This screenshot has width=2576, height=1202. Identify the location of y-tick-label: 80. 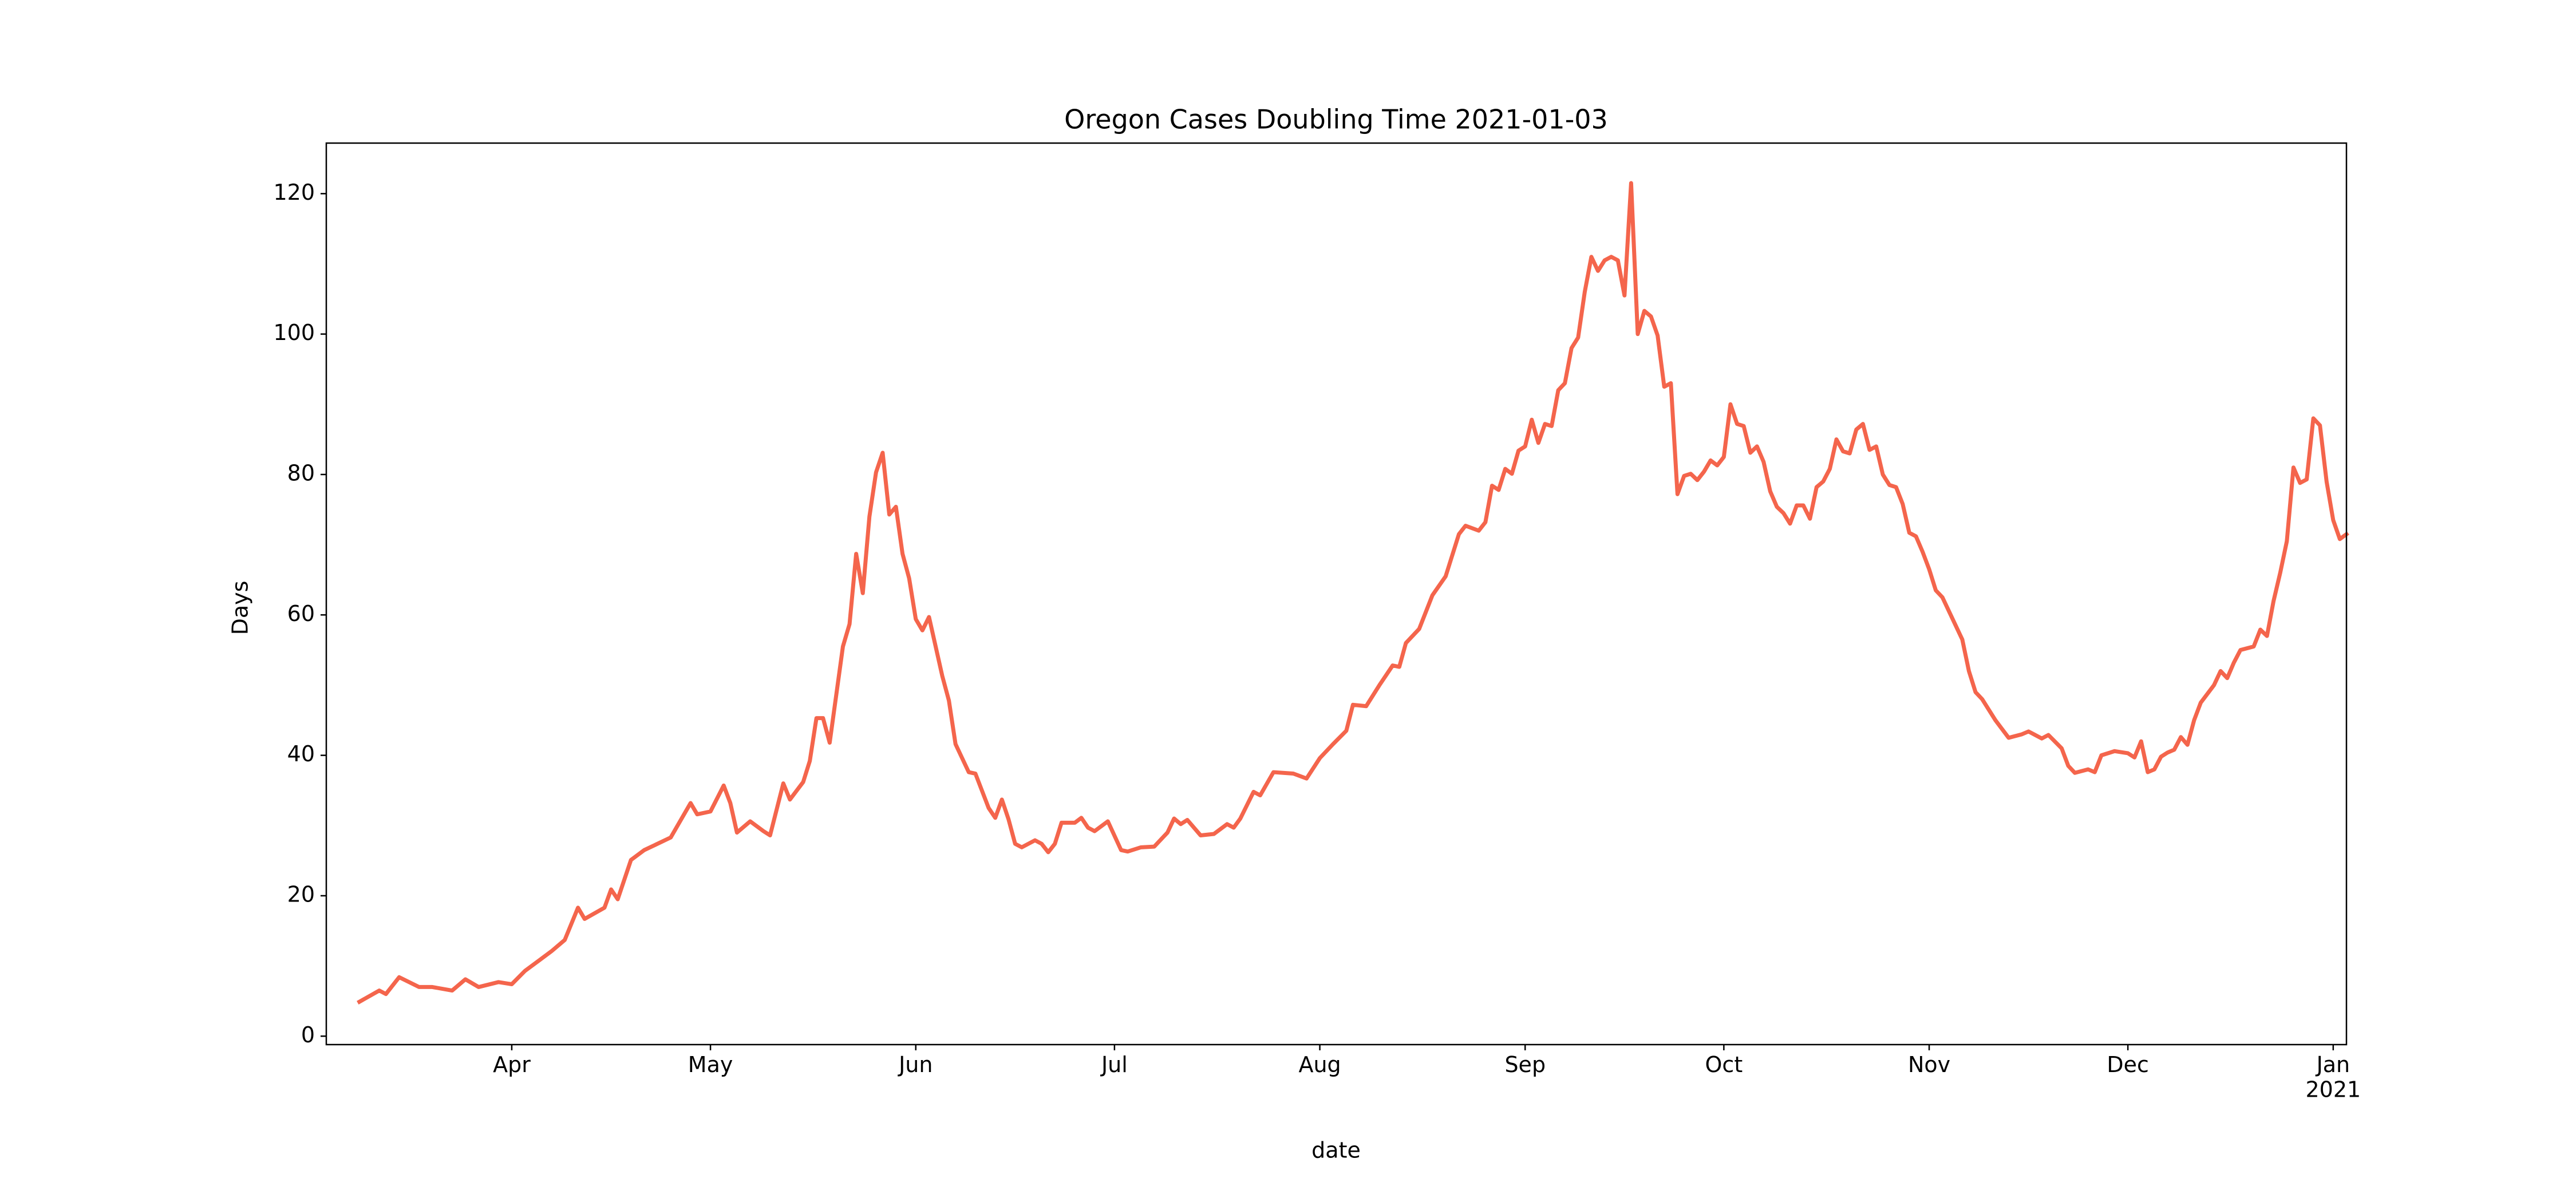
(301, 473).